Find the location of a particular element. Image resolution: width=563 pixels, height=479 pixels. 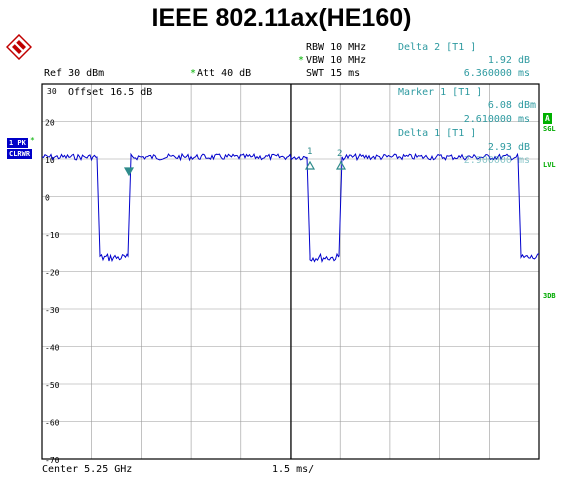

y-tick-label: -10 is located at coordinates (52, 235).